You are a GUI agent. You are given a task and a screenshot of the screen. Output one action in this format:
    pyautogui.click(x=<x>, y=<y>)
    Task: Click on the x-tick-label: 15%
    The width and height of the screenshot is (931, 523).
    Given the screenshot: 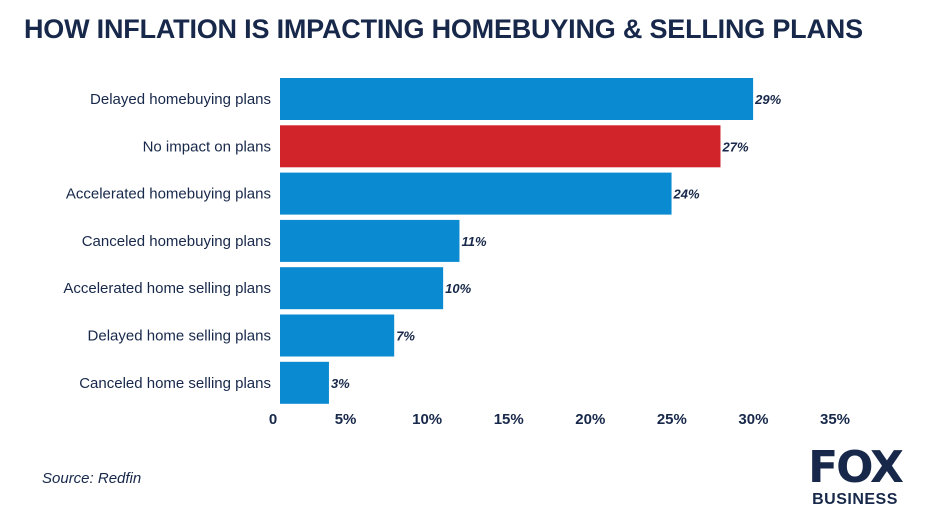 What is the action you would take?
    pyautogui.click(x=509, y=419)
    